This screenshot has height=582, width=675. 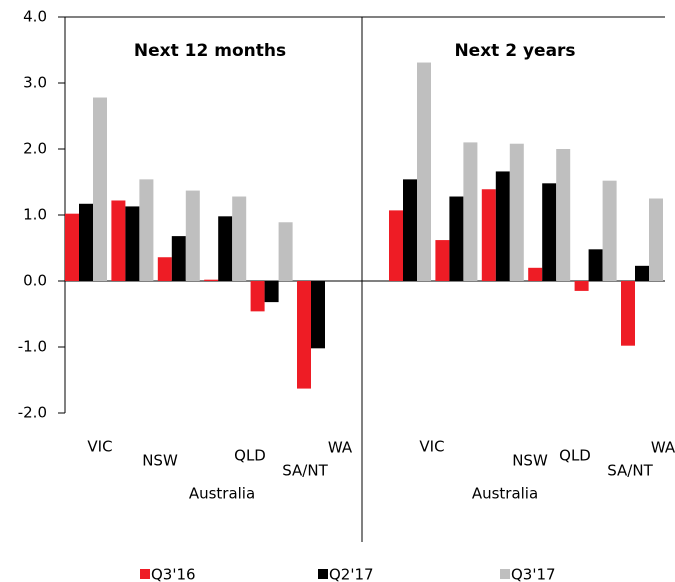 I want to click on y-tick-label: -2.0, so click(x=32, y=413).